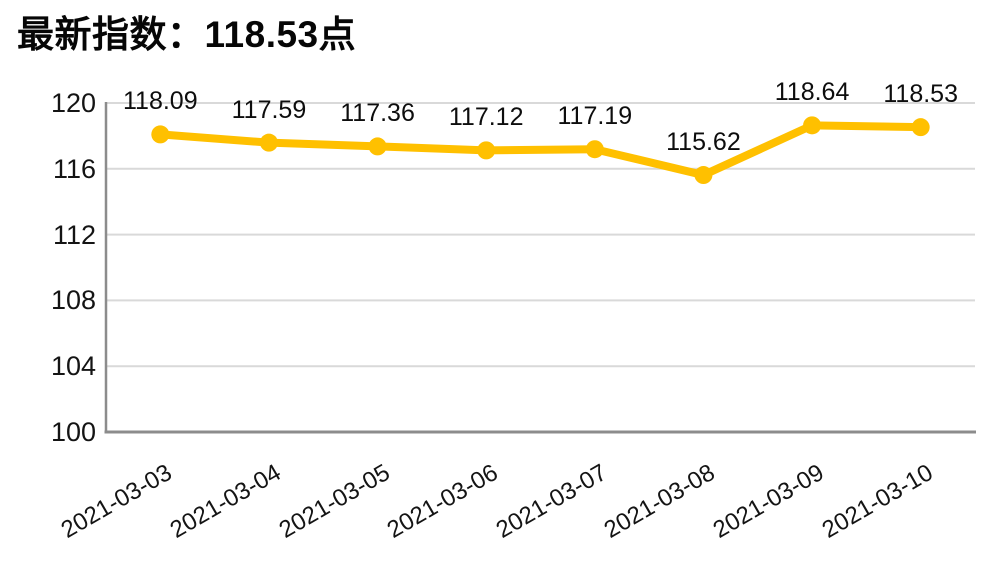 Image resolution: width=1000 pixels, height=574 pixels. What do you see at coordinates (187, 34) in the screenshot?
I see `chart-title: 最新指数：118.53点` at bounding box center [187, 34].